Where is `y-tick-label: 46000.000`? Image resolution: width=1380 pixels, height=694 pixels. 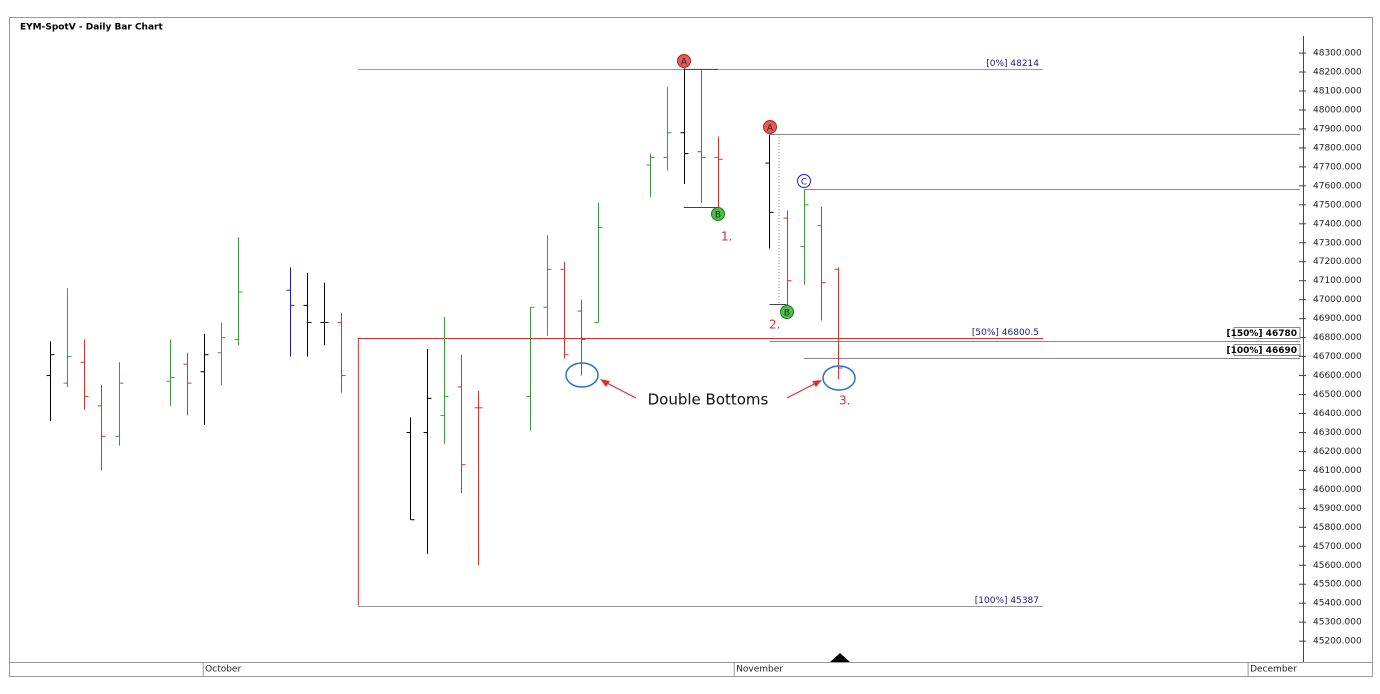 y-tick-label: 46000.000 is located at coordinates (1337, 490).